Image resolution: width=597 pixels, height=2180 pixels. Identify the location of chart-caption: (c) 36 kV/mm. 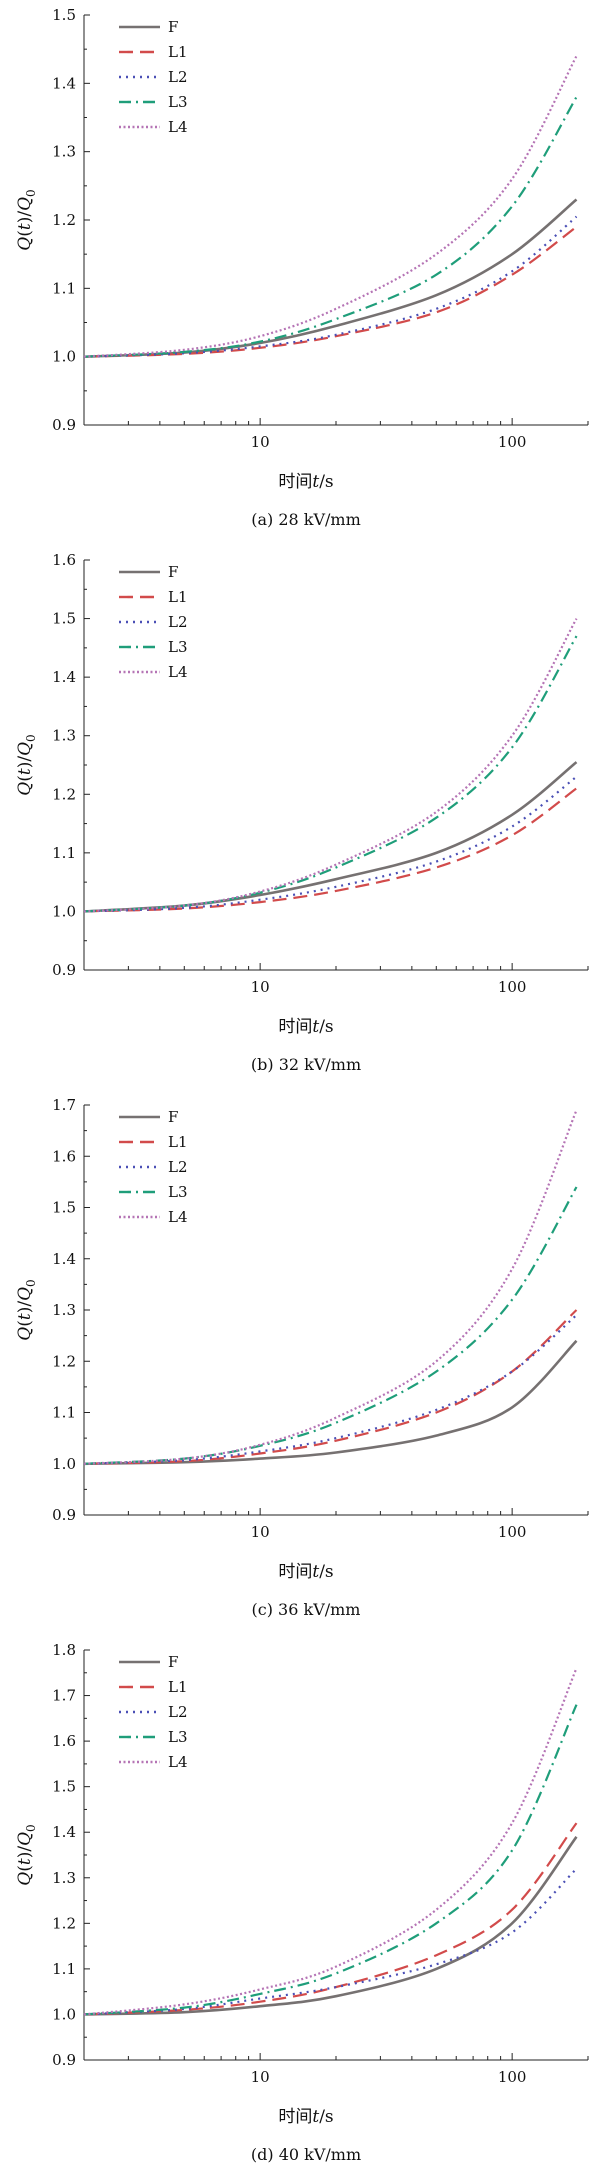
(306, 1609).